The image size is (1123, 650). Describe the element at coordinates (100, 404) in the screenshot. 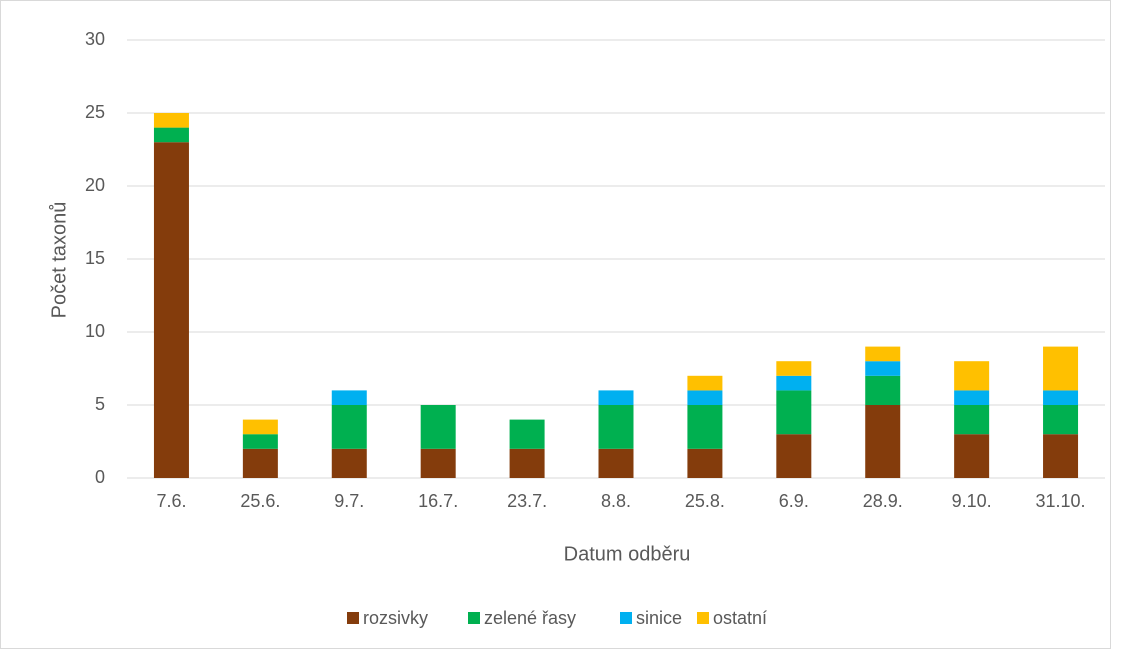

I see `y-tick-label: 5` at that location.